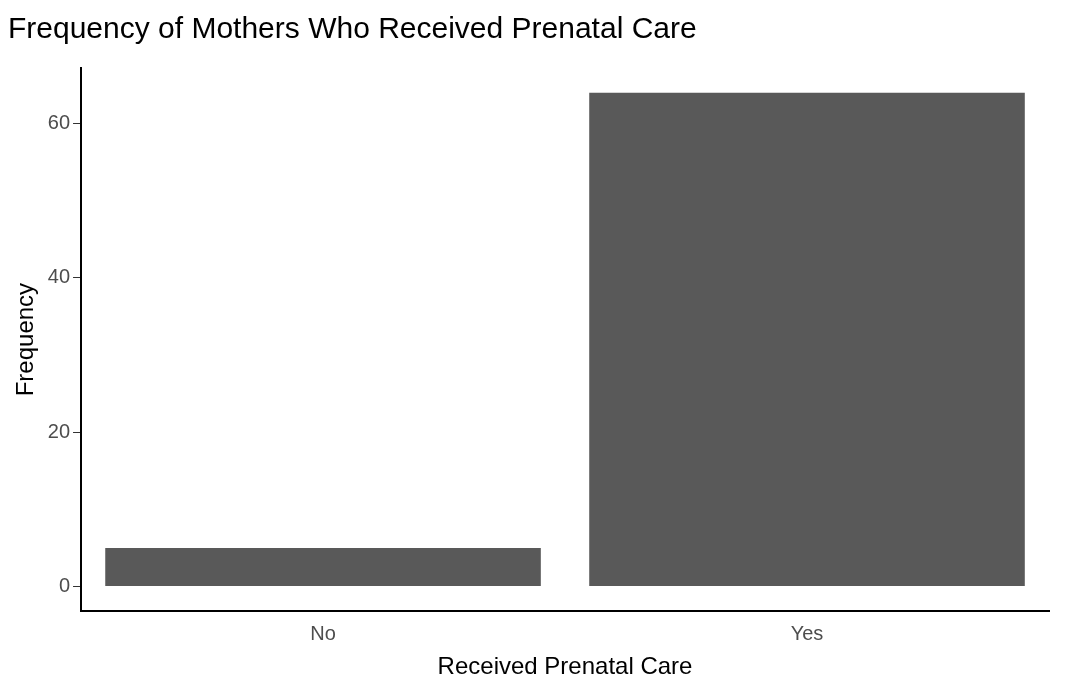 Image resolution: width=1071 pixels, height=694 pixels. Describe the element at coordinates (64, 585) in the screenshot. I see `y-tick-label: 0` at that location.